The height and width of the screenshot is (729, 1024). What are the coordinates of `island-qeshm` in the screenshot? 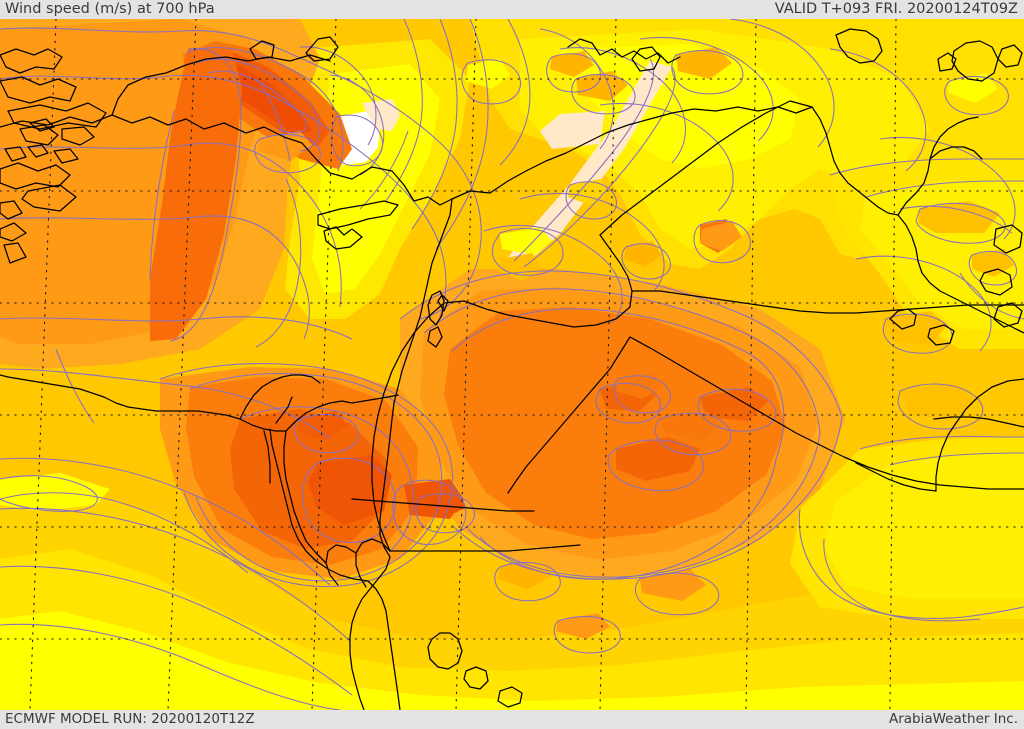 It's located at (1008, 239).